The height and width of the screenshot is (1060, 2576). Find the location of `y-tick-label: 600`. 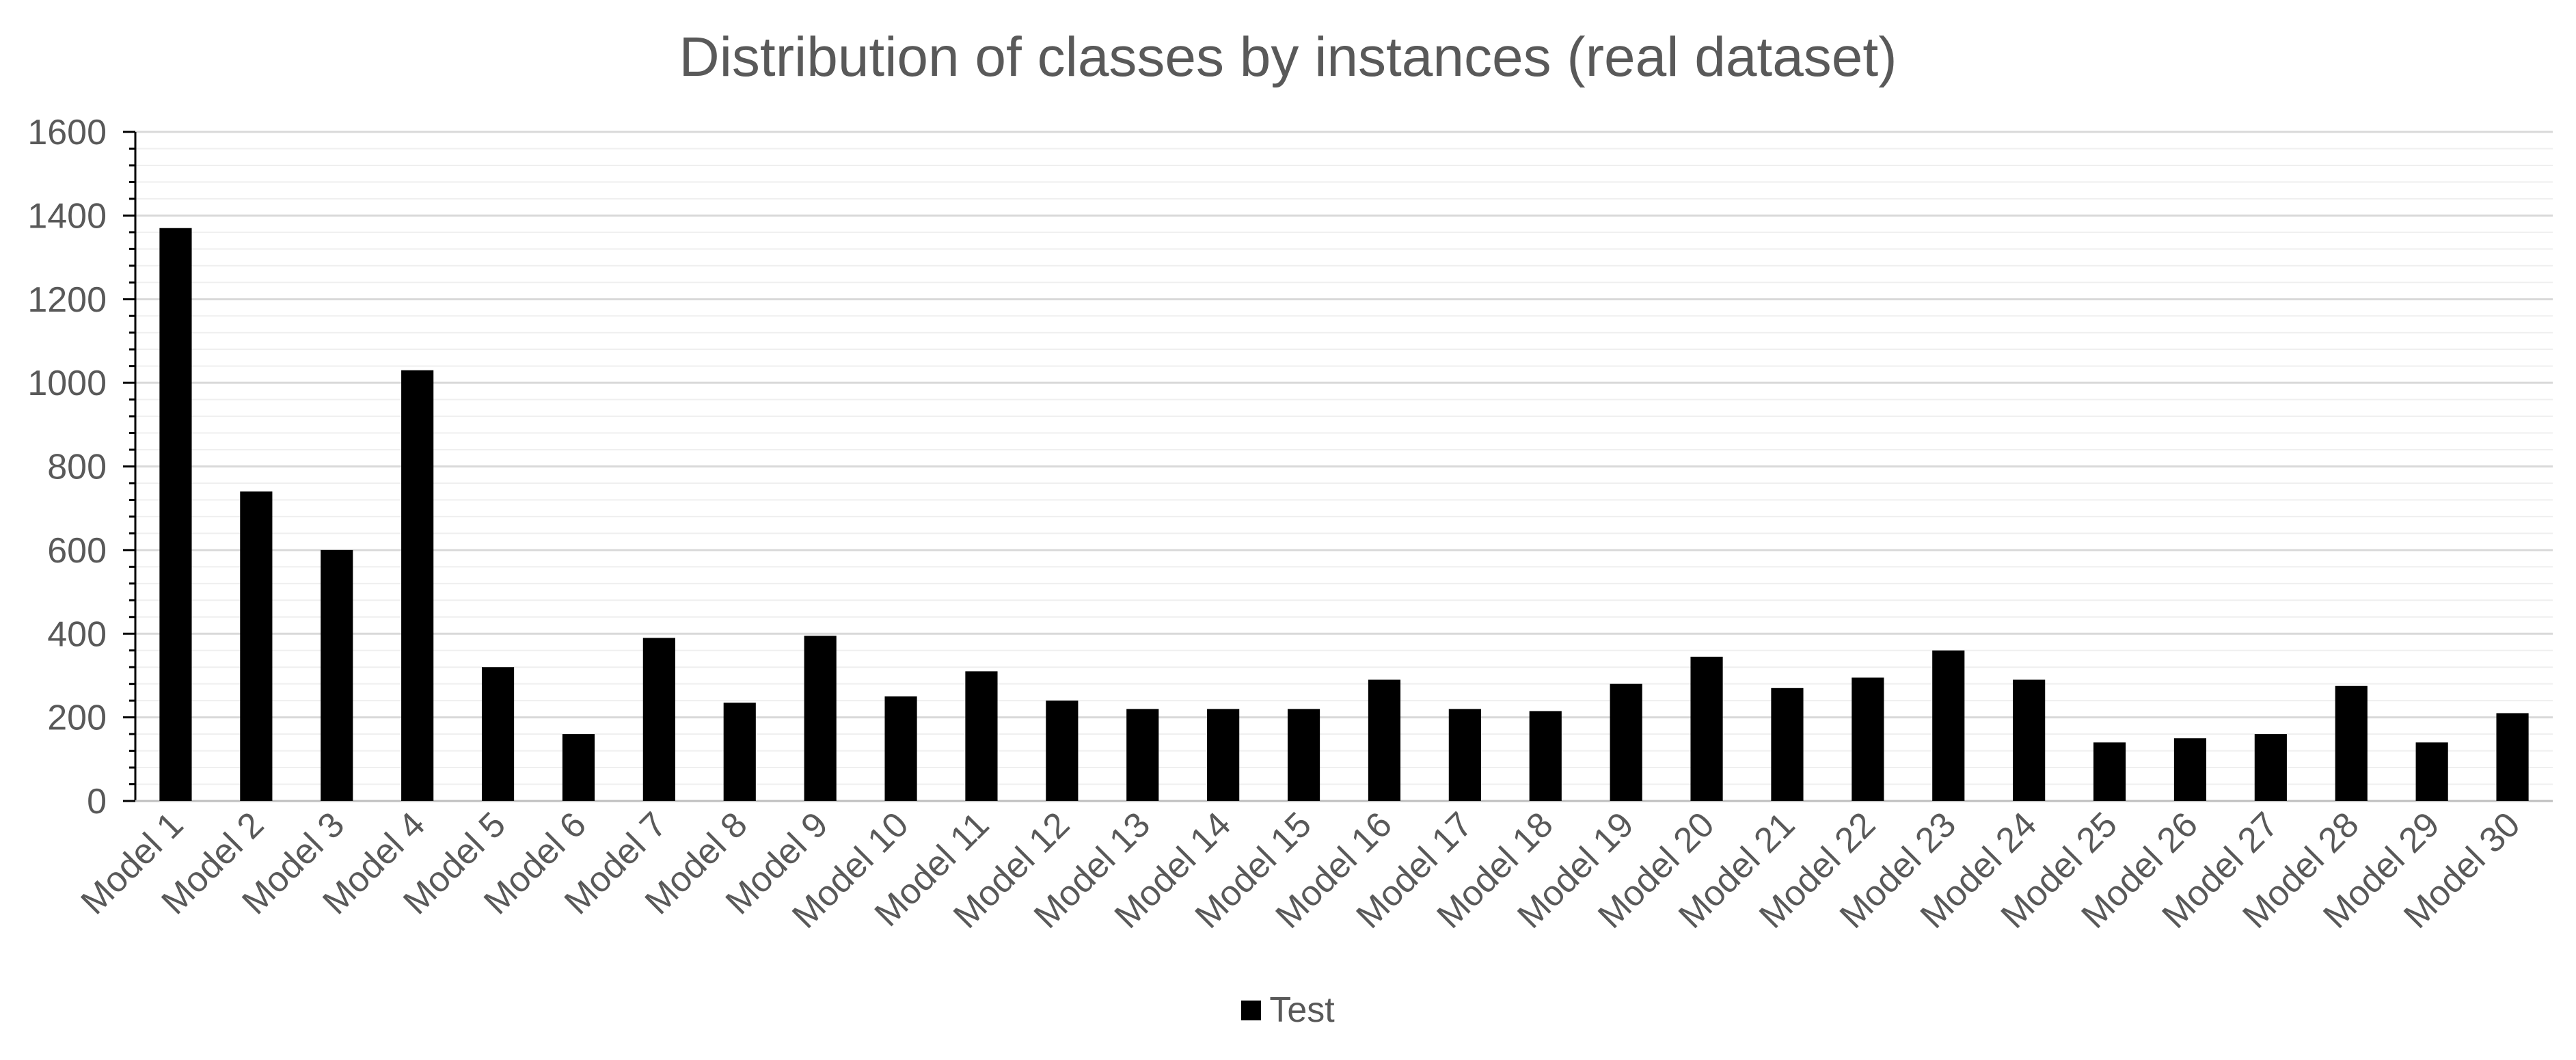

y-tick-label: 600 is located at coordinates (77, 551).